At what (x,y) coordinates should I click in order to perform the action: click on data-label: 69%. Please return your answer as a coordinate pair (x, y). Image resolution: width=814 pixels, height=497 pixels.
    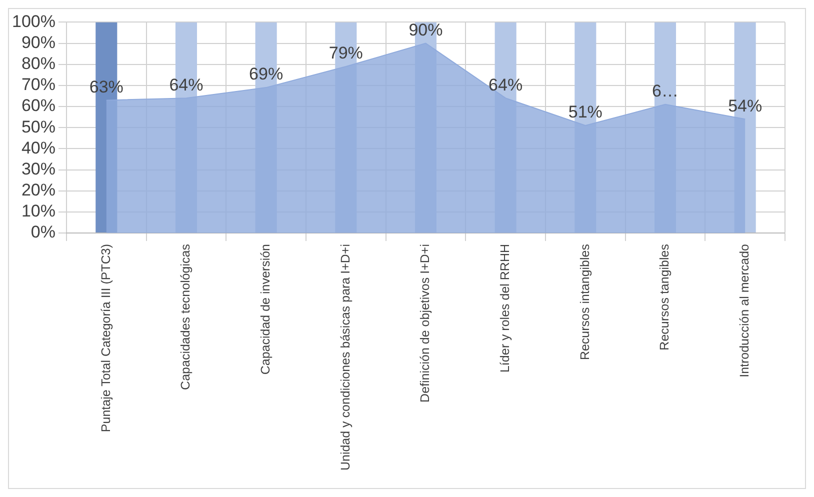
    Looking at the image, I should click on (266, 74).